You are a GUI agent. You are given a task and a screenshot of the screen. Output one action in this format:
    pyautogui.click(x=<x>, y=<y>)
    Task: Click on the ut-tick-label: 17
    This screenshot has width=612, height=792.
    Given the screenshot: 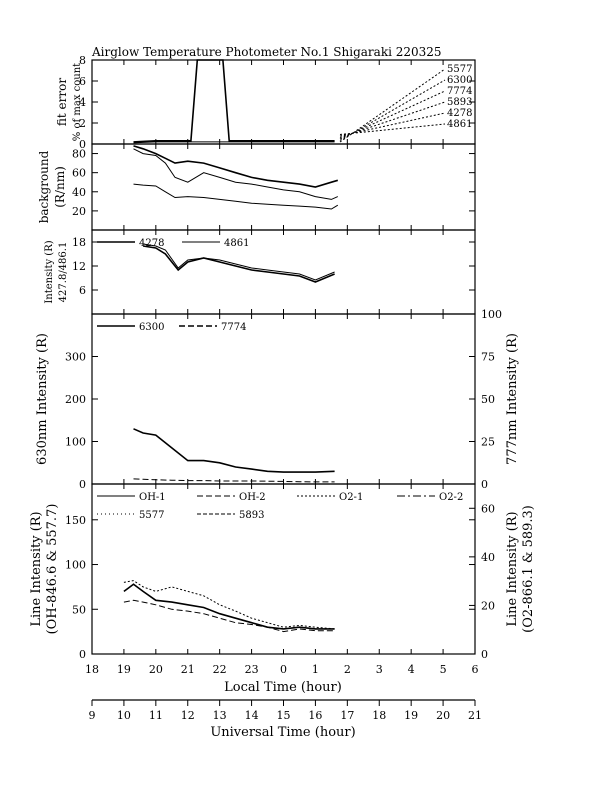 What is the action you would take?
    pyautogui.click(x=347, y=715)
    